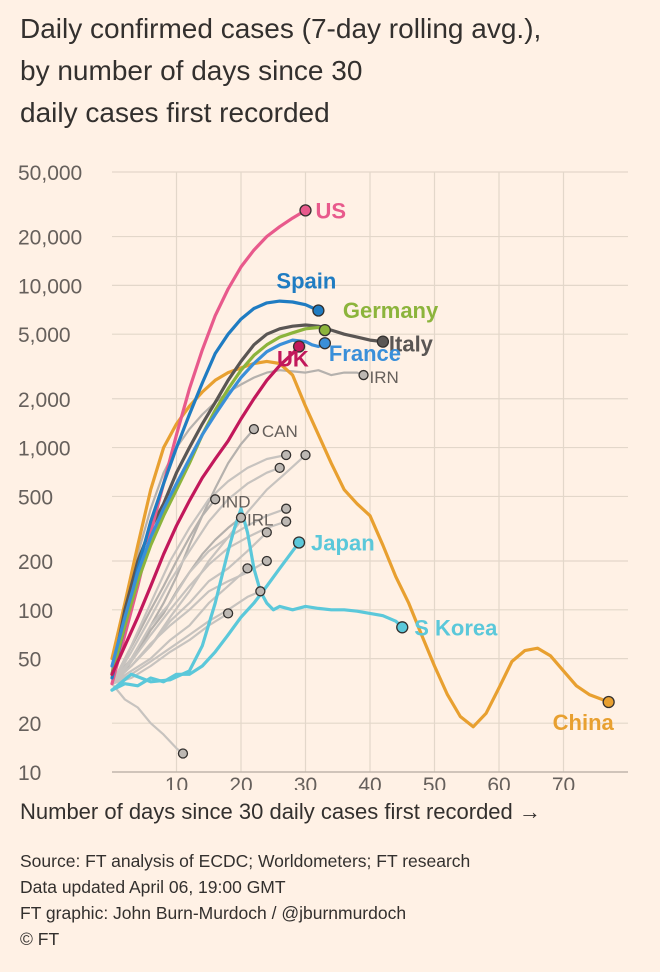  I want to click on series-line-can, so click(182, 556).